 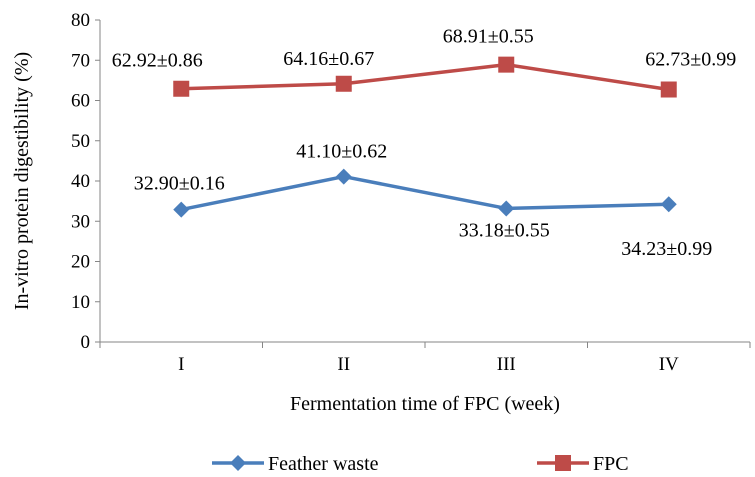 What do you see at coordinates (179, 184) in the screenshot?
I see `data-label: 32.90±0.16` at bounding box center [179, 184].